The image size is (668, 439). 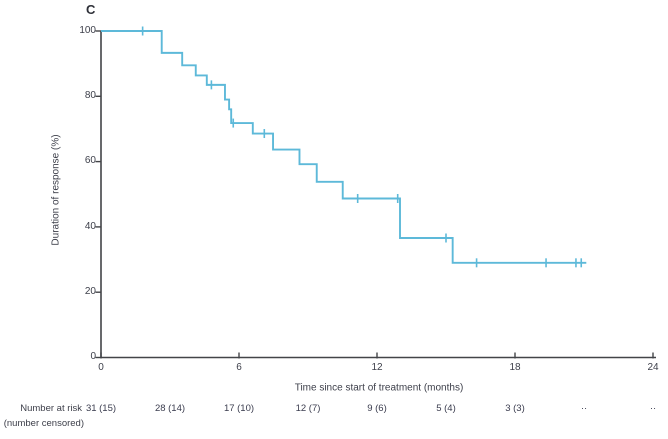 What do you see at coordinates (653, 367) in the screenshot?
I see `x-tick-24: 24` at bounding box center [653, 367].